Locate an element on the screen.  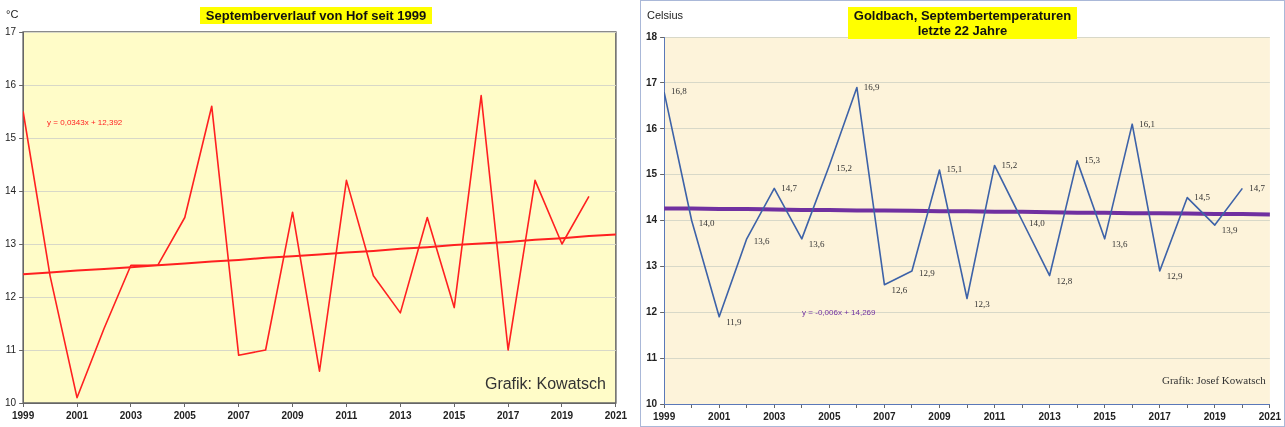
chart-title: Goldbach, Septembertemperaturen letzte 22 Jahre is located at coordinates (962, 23).